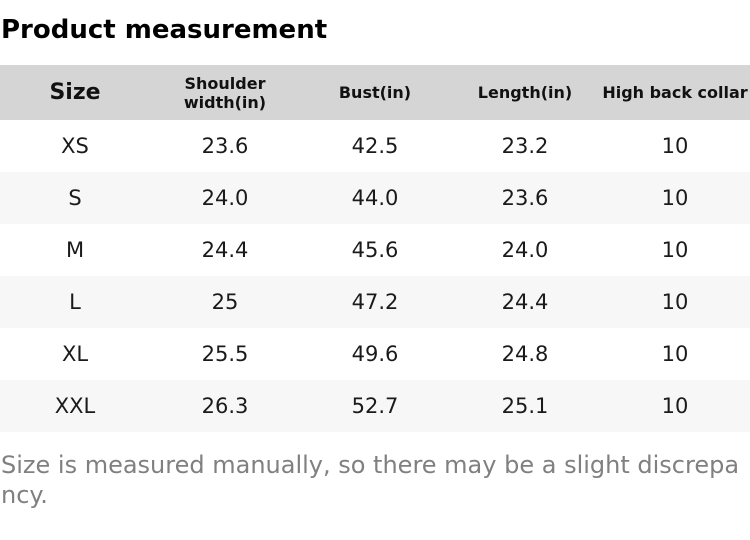 Image resolution: width=750 pixels, height=540 pixels. What do you see at coordinates (525, 354) in the screenshot?
I see `length-cell: 24.8` at bounding box center [525, 354].